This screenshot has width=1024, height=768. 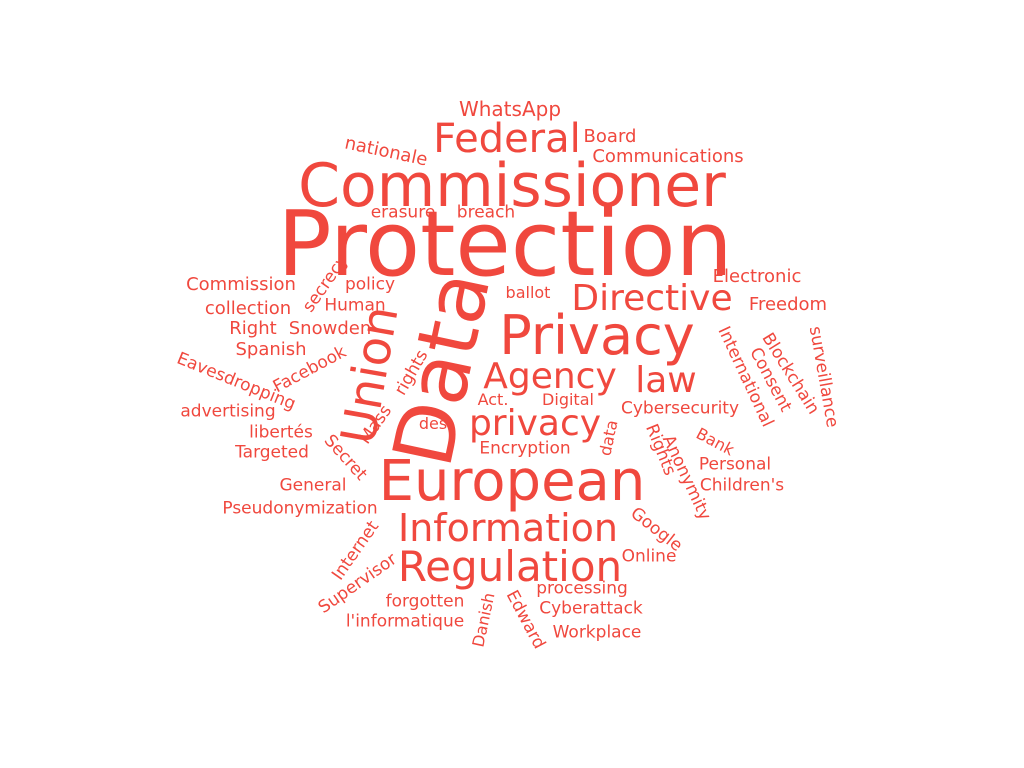 I want to click on word-40: Cybersecurity, so click(x=680, y=408).